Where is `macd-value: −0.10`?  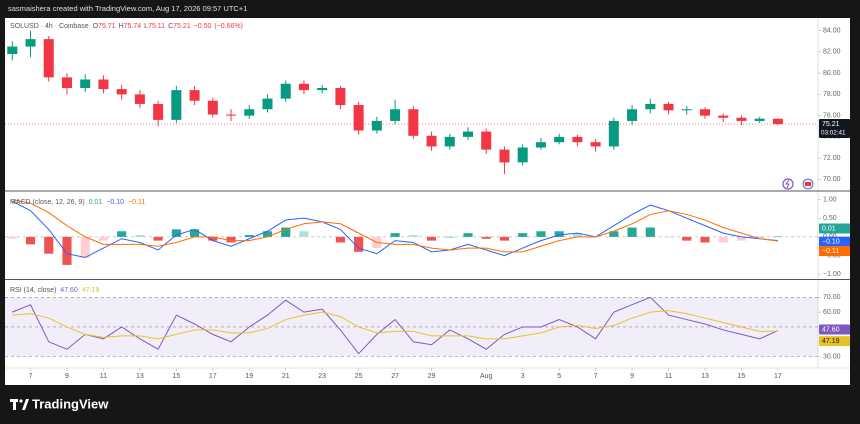 macd-value: −0.10 is located at coordinates (115, 202).